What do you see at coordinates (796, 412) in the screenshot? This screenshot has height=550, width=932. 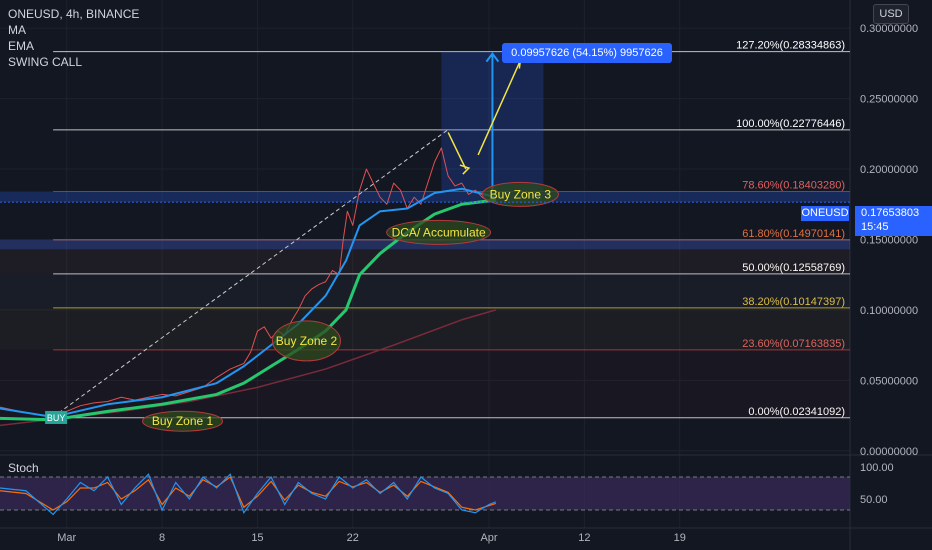 I see `fib-label-7: 0.00%(0.02341092)` at bounding box center [796, 412].